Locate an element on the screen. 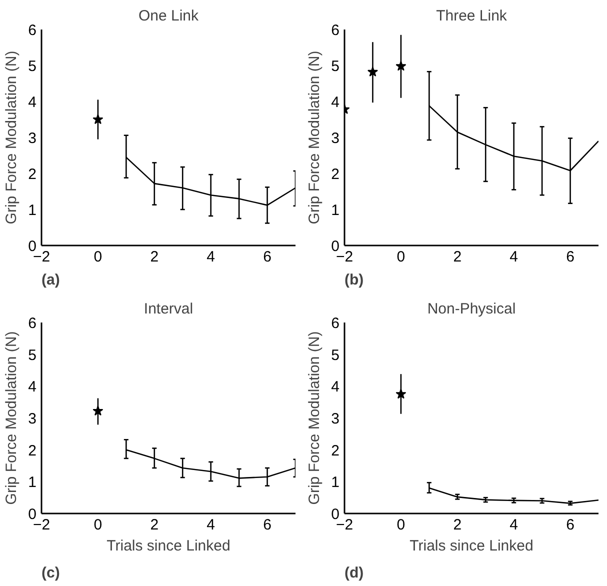 This screenshot has height=586, width=607. chart-title: Interval is located at coordinates (169, 309).